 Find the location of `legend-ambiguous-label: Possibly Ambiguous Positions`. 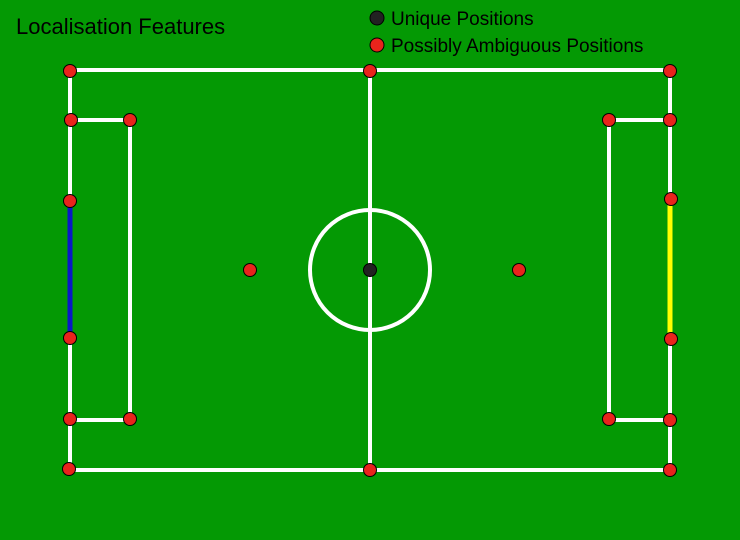

legend-ambiguous-label: Possibly Ambiguous Positions is located at coordinates (517, 46).